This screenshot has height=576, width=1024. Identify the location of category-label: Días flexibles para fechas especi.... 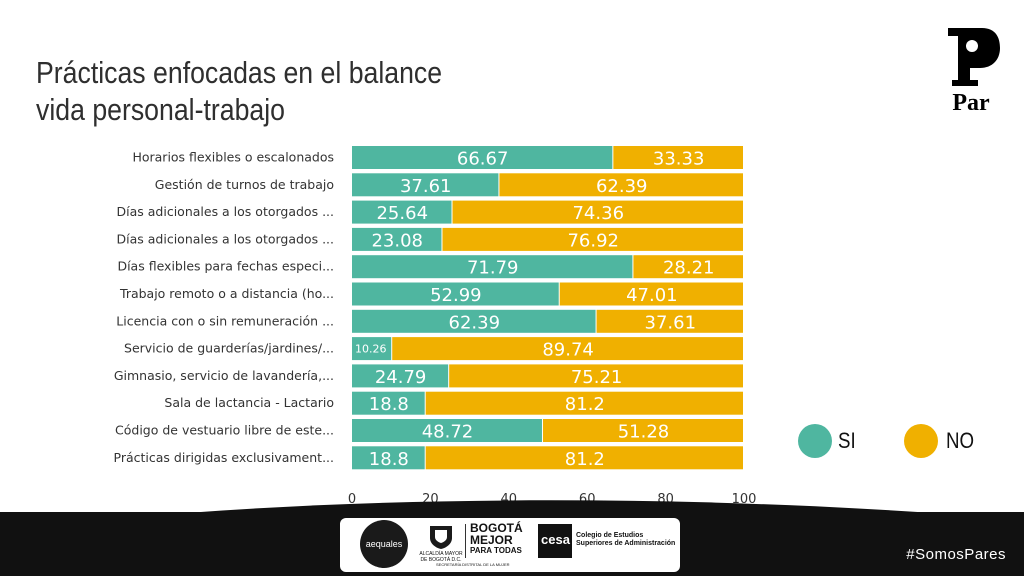
(225, 266).